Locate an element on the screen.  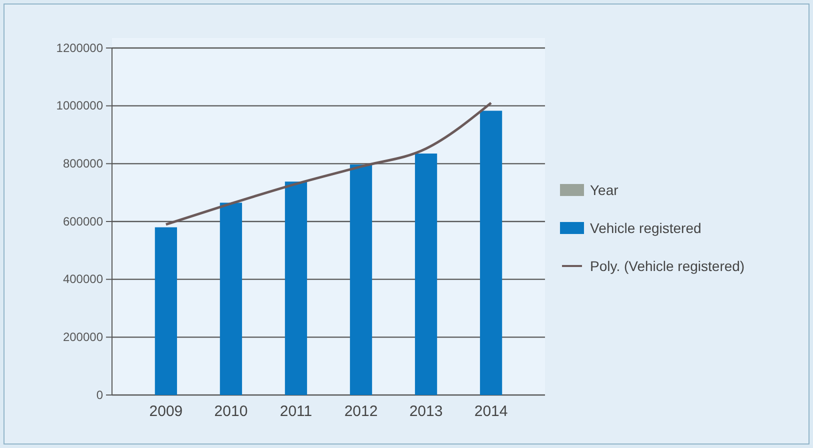
x-tick-label: 2012 is located at coordinates (361, 411).